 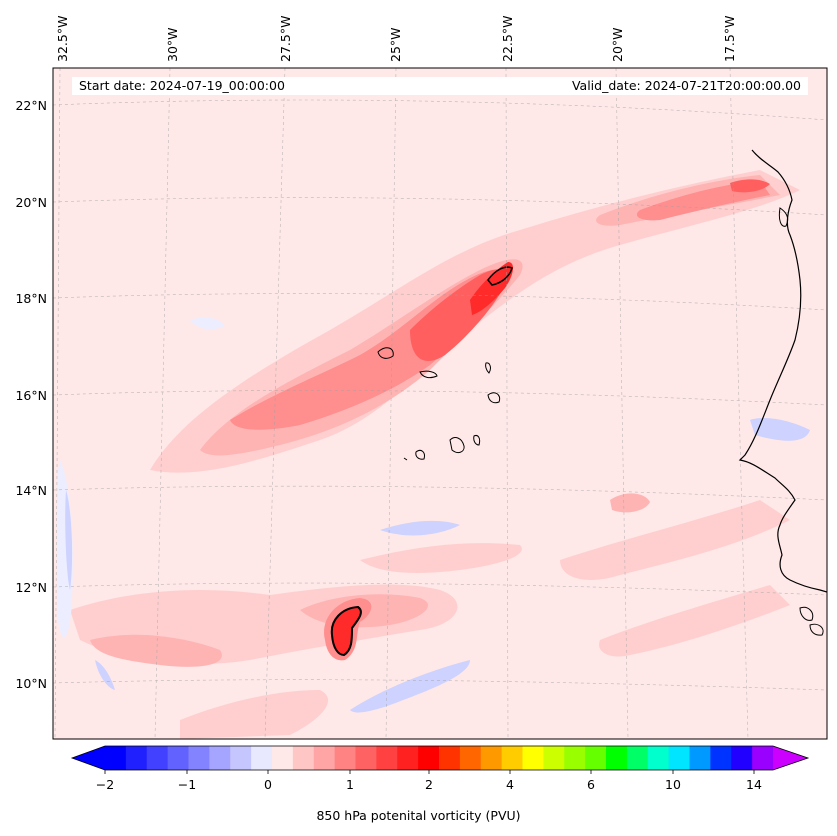 I want to click on cape-verde-islands, so click(x=439, y=404).